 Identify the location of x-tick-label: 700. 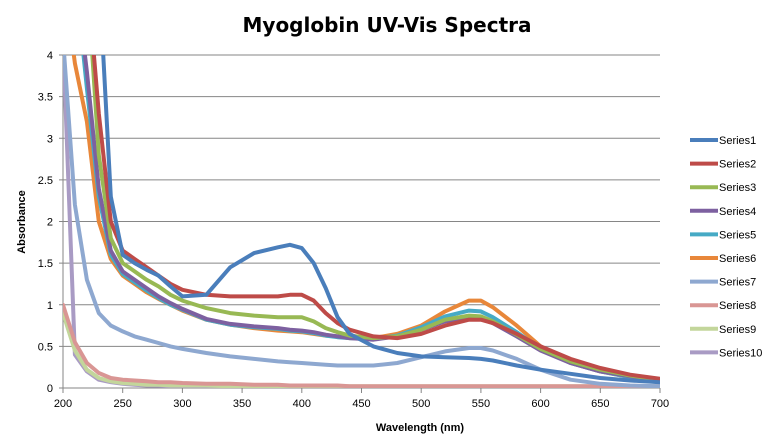
(660, 404).